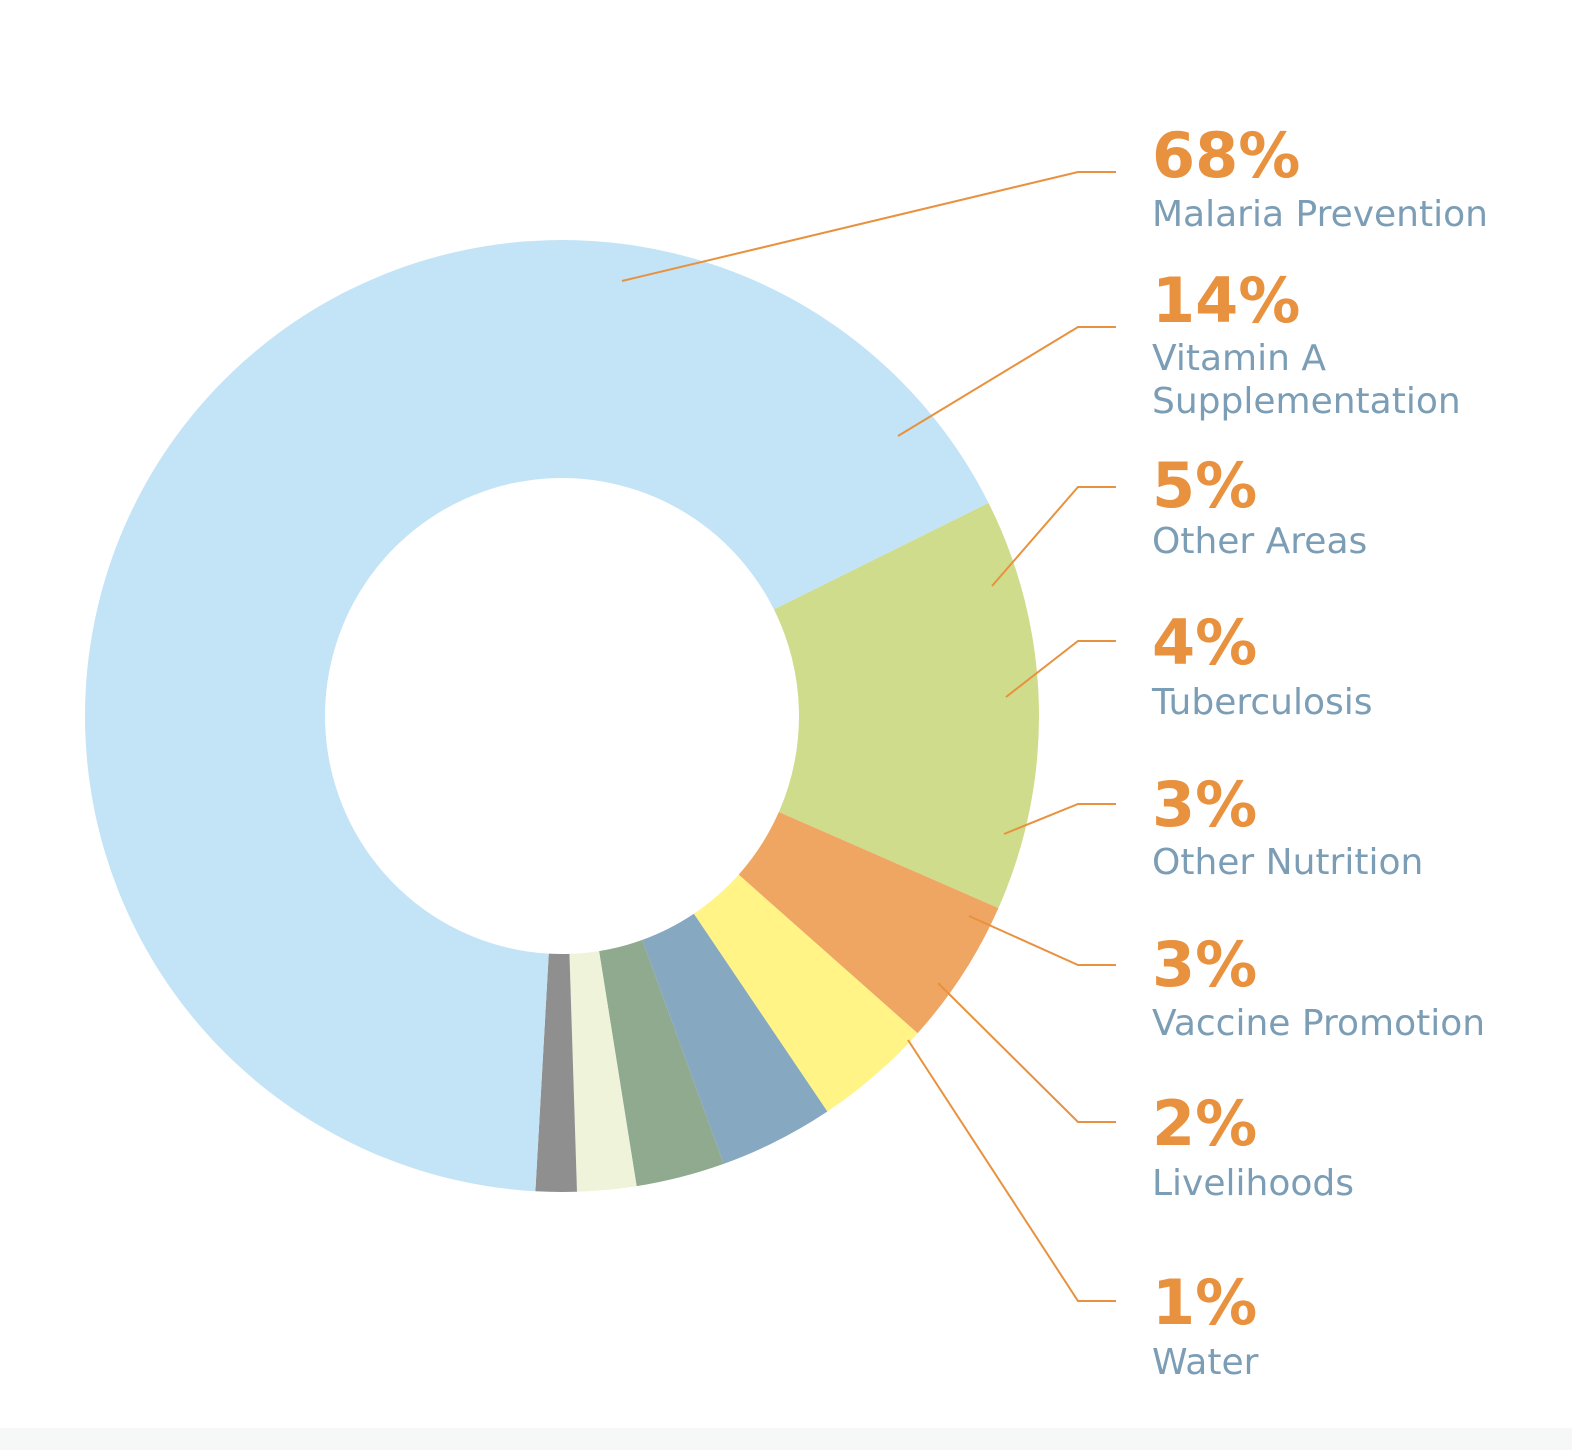 Image resolution: width=1572 pixels, height=1450 pixels. I want to click on leader-line-other-nutrition, so click(1059, 819).